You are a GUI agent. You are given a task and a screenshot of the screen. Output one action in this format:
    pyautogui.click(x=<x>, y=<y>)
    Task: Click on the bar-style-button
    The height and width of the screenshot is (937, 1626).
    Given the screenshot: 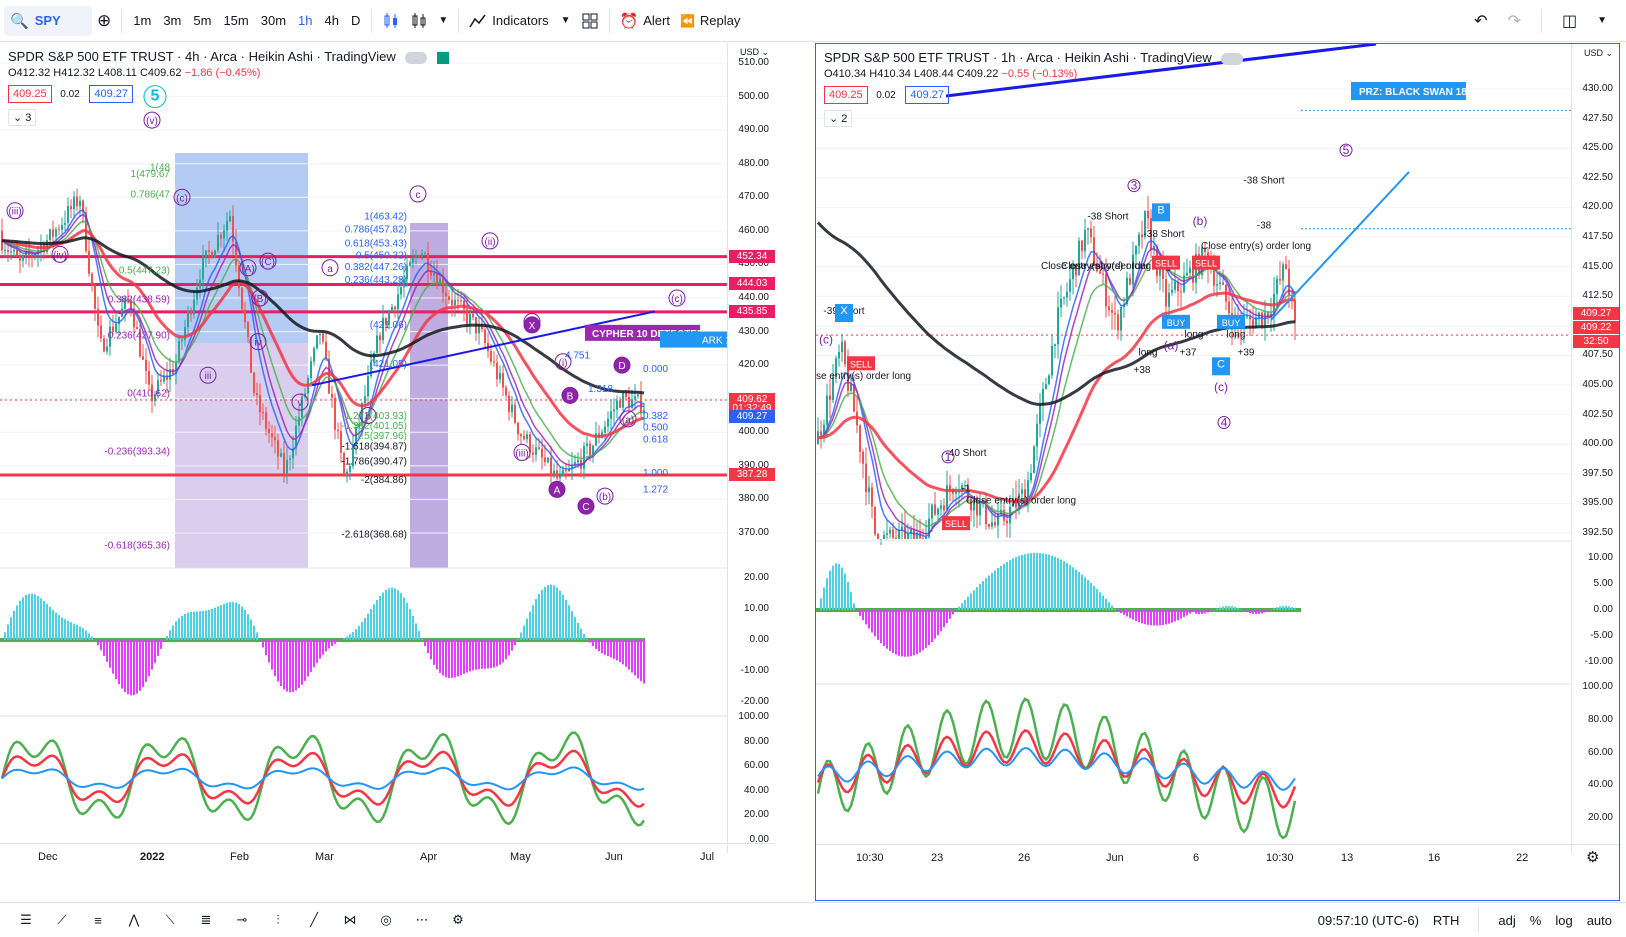 What is the action you would take?
    pyautogui.click(x=391, y=21)
    